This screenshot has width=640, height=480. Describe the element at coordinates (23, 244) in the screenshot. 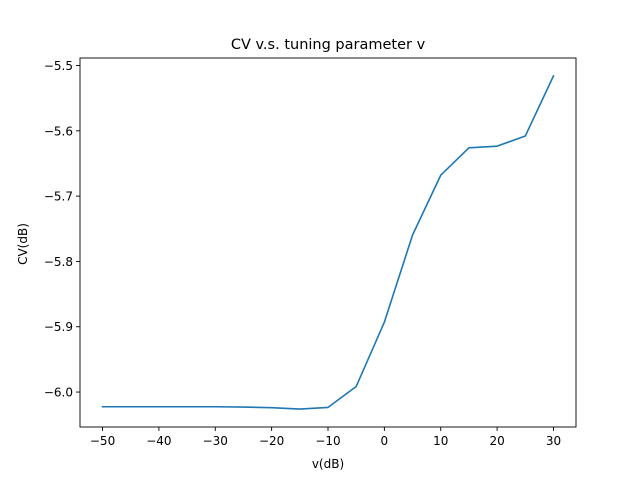

I see `y-axis-label: CV(dB)` at that location.